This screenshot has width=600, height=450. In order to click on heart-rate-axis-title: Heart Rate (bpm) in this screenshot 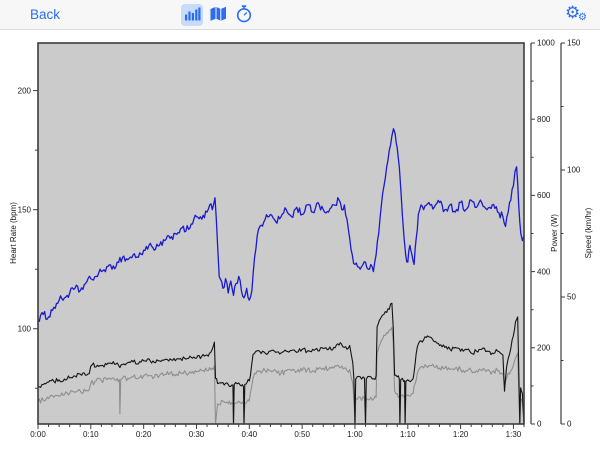, I will do `click(13, 233)`.